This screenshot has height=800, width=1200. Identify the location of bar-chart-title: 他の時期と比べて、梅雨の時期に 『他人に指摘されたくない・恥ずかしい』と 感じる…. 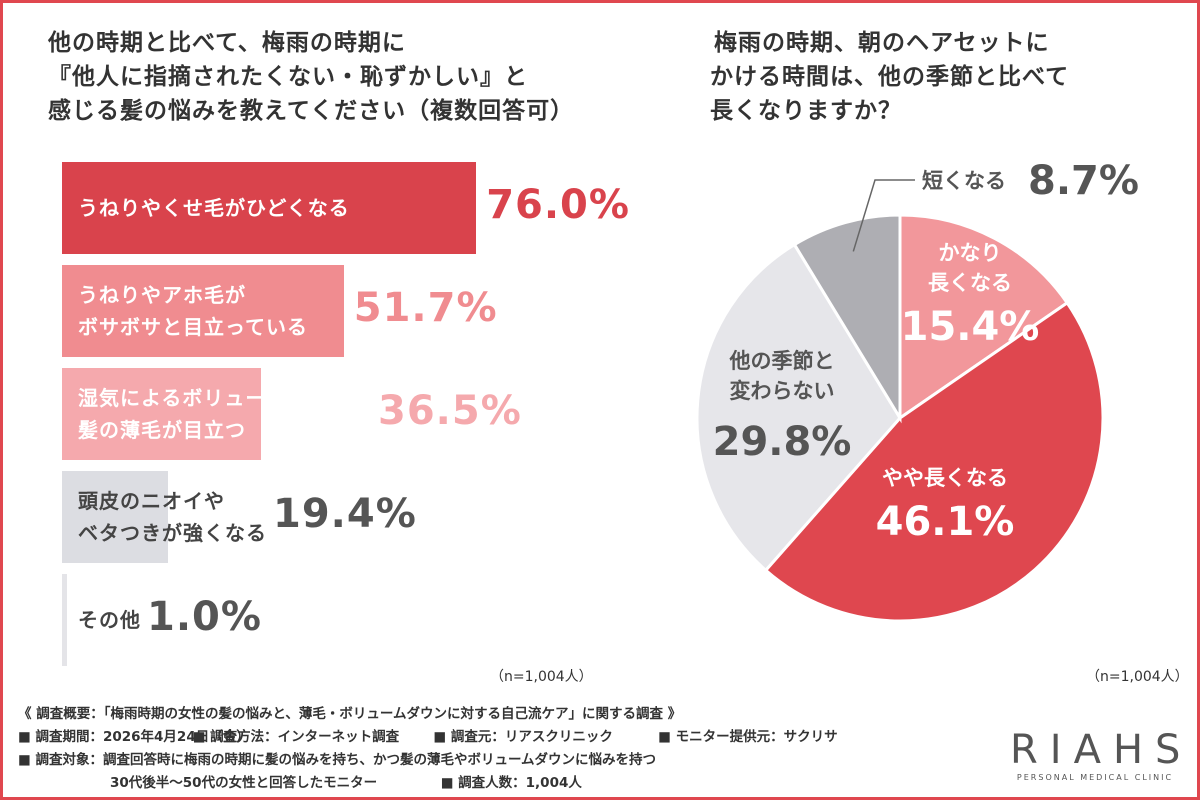
(311, 77).